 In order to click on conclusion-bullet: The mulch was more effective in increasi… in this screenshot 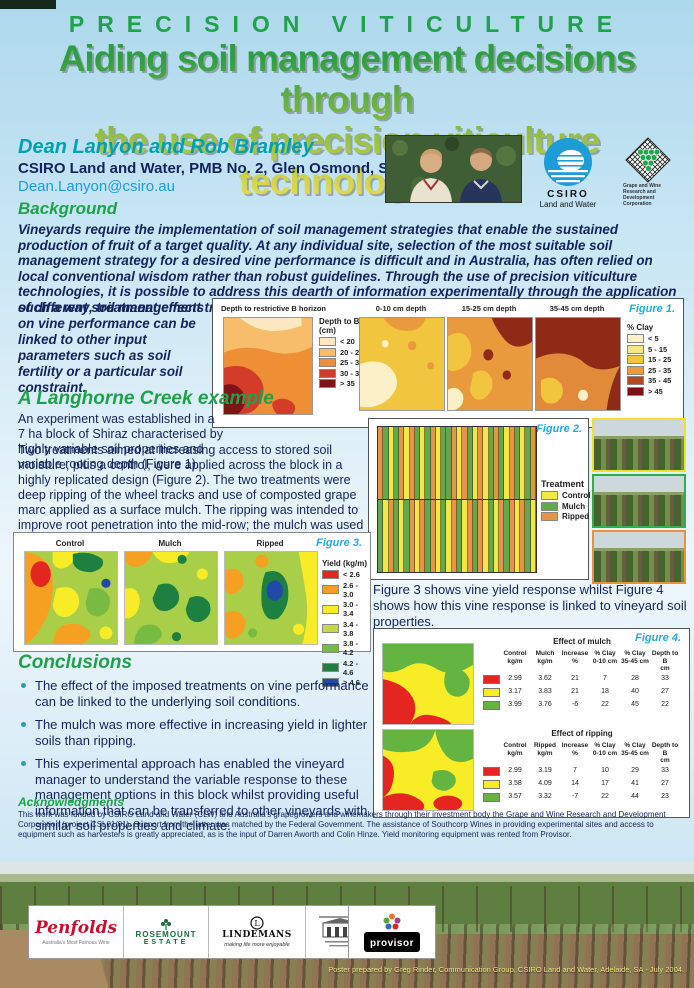, I will do `click(194, 732)`.